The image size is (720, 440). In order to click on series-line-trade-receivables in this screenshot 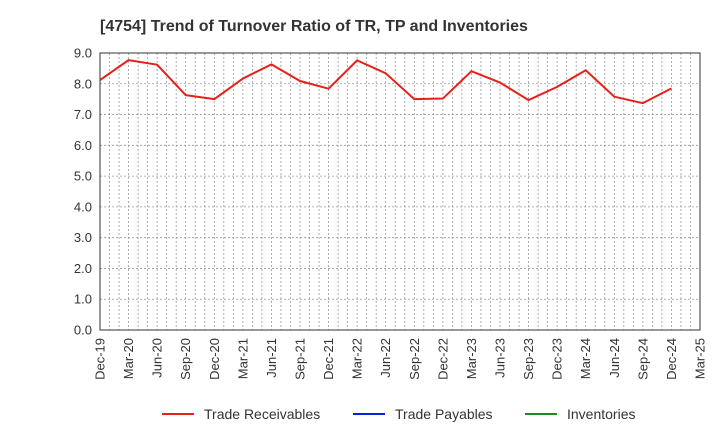, I will do `click(385, 82)`.